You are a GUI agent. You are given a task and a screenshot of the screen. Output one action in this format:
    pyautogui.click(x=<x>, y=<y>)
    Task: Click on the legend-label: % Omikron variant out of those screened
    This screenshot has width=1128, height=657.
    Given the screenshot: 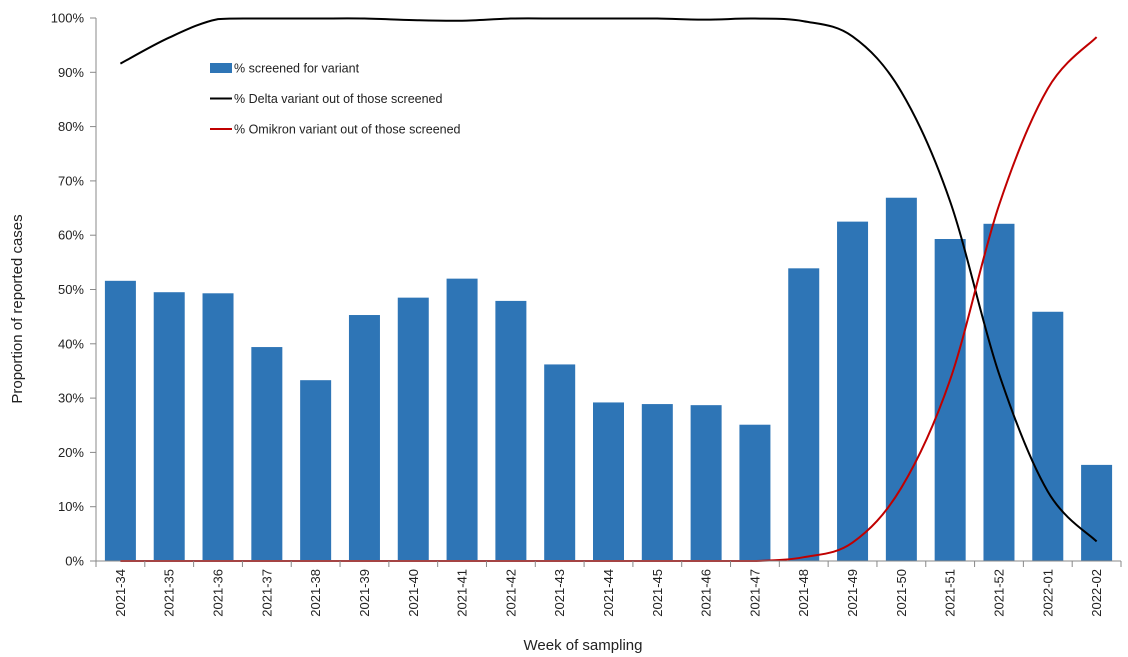 What is the action you would take?
    pyautogui.click(x=347, y=130)
    